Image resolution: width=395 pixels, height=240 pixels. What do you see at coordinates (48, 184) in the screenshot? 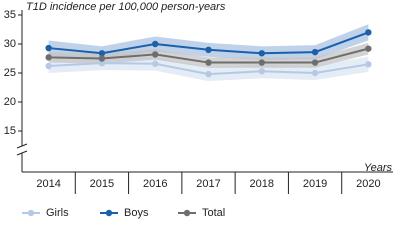
I see `x-tick-label: 2014` at bounding box center [48, 184].